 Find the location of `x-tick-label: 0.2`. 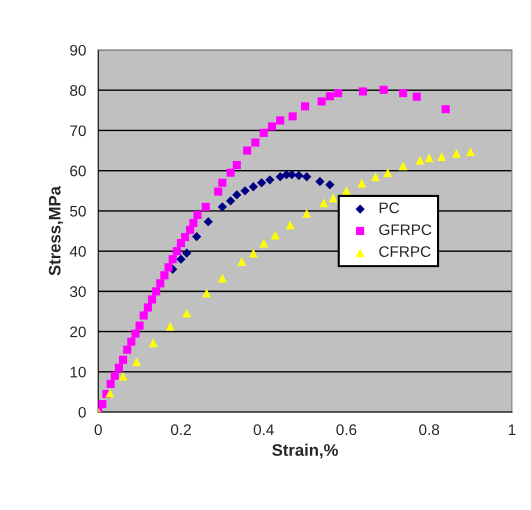

x-tick-label: 0.2 is located at coordinates (180, 430).